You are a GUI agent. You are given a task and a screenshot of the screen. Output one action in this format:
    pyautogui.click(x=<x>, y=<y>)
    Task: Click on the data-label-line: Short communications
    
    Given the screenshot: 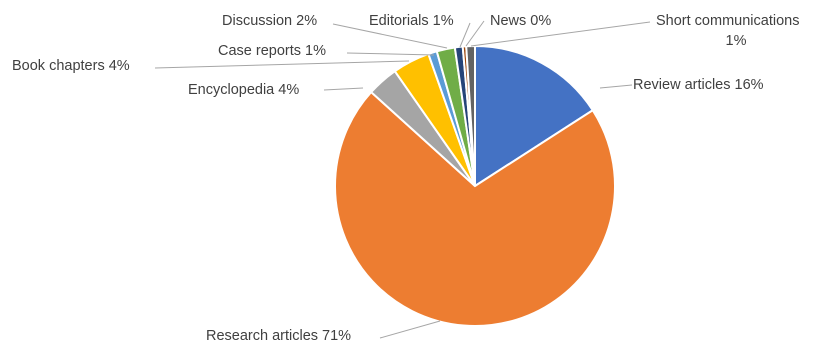 What is the action you would take?
    pyautogui.click(x=727, y=21)
    